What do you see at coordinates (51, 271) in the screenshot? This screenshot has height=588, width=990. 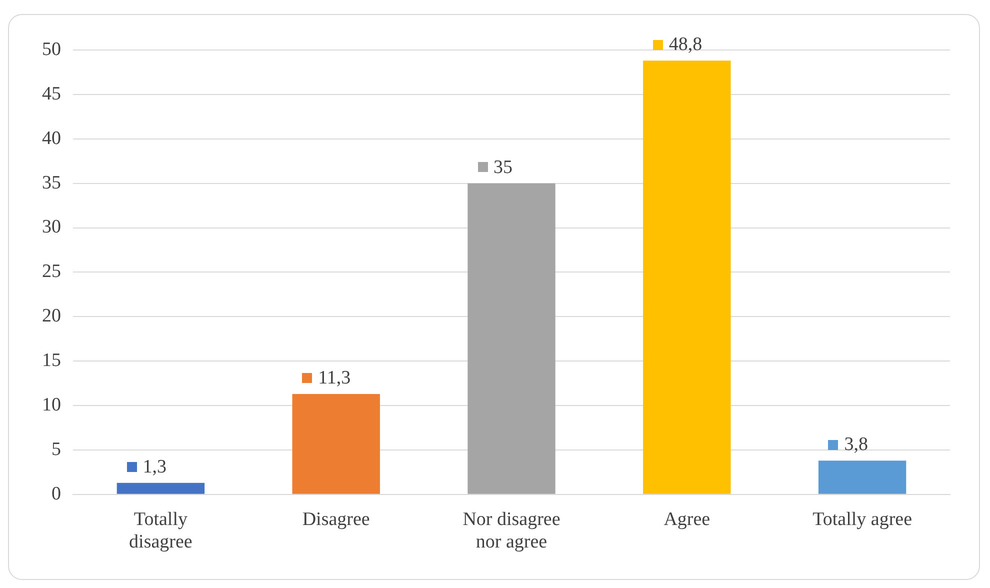 I see `y-tick-label: 25` at bounding box center [51, 271].